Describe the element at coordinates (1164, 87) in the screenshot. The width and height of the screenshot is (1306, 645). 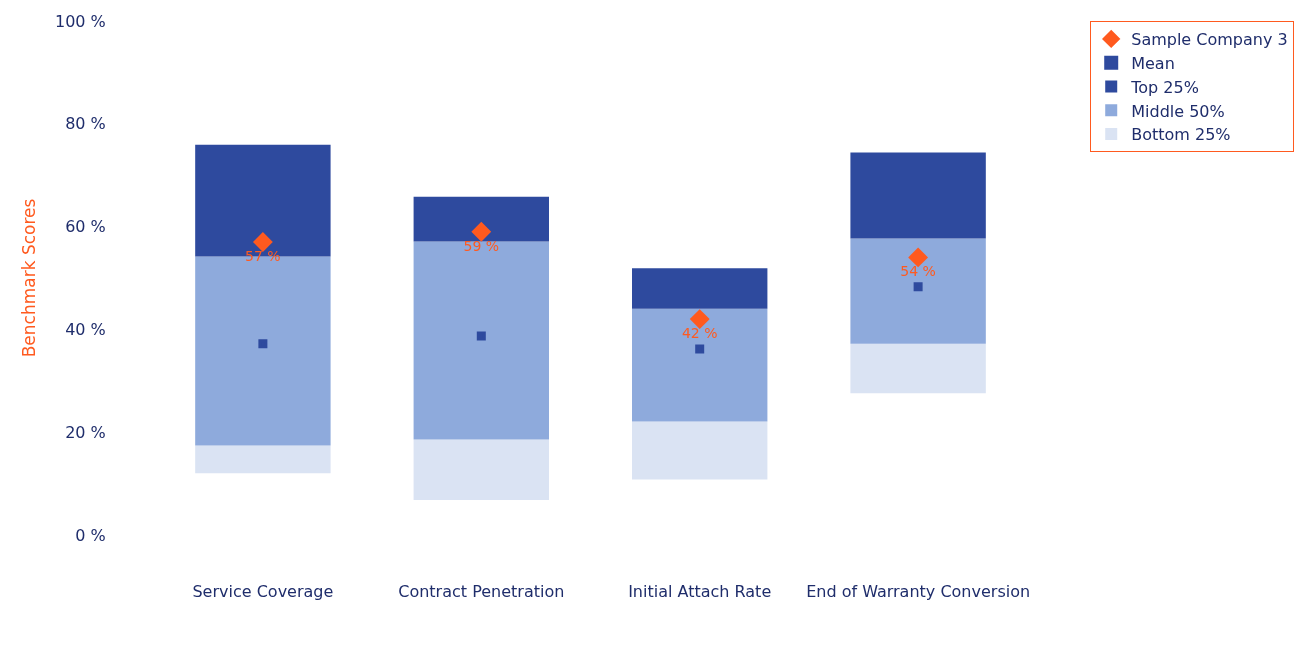
I see `legend-label: Top 25%` at that location.